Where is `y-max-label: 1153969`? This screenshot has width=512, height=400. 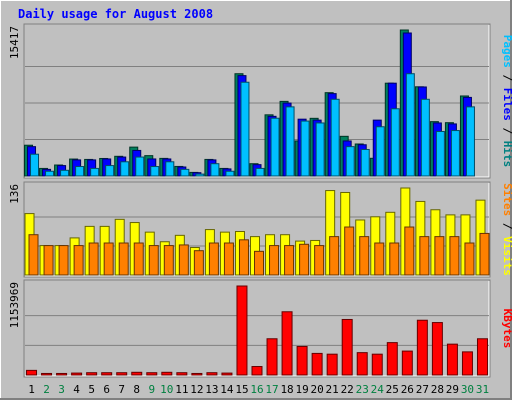 y-max-label: 1153969 is located at coordinates (14, 305).